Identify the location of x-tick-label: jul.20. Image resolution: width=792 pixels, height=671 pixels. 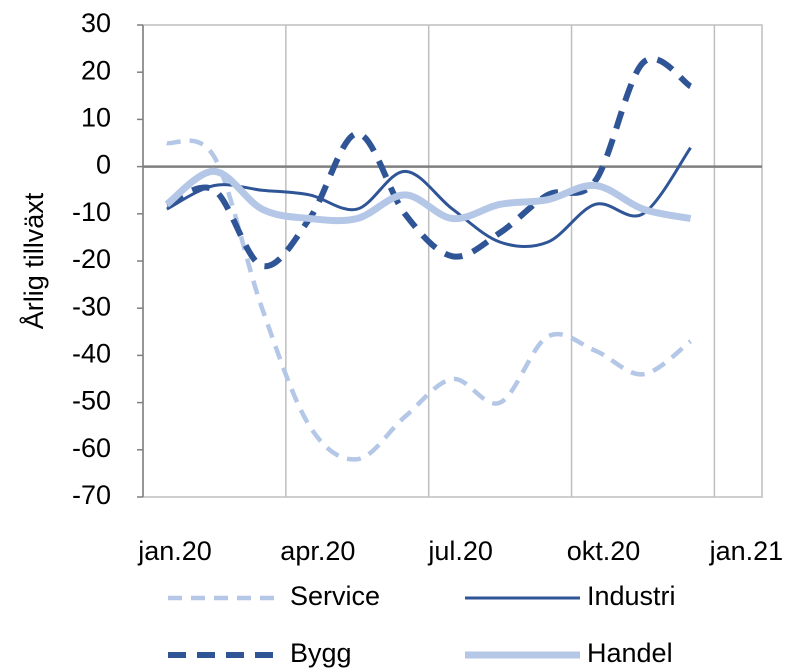
(460, 551).